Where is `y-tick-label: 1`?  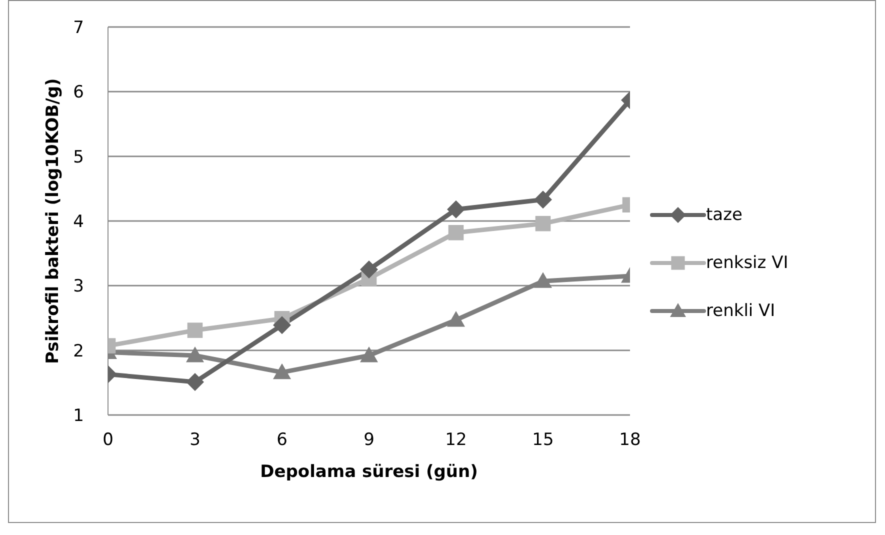
y-tick-label: 1 is located at coordinates (78, 416).